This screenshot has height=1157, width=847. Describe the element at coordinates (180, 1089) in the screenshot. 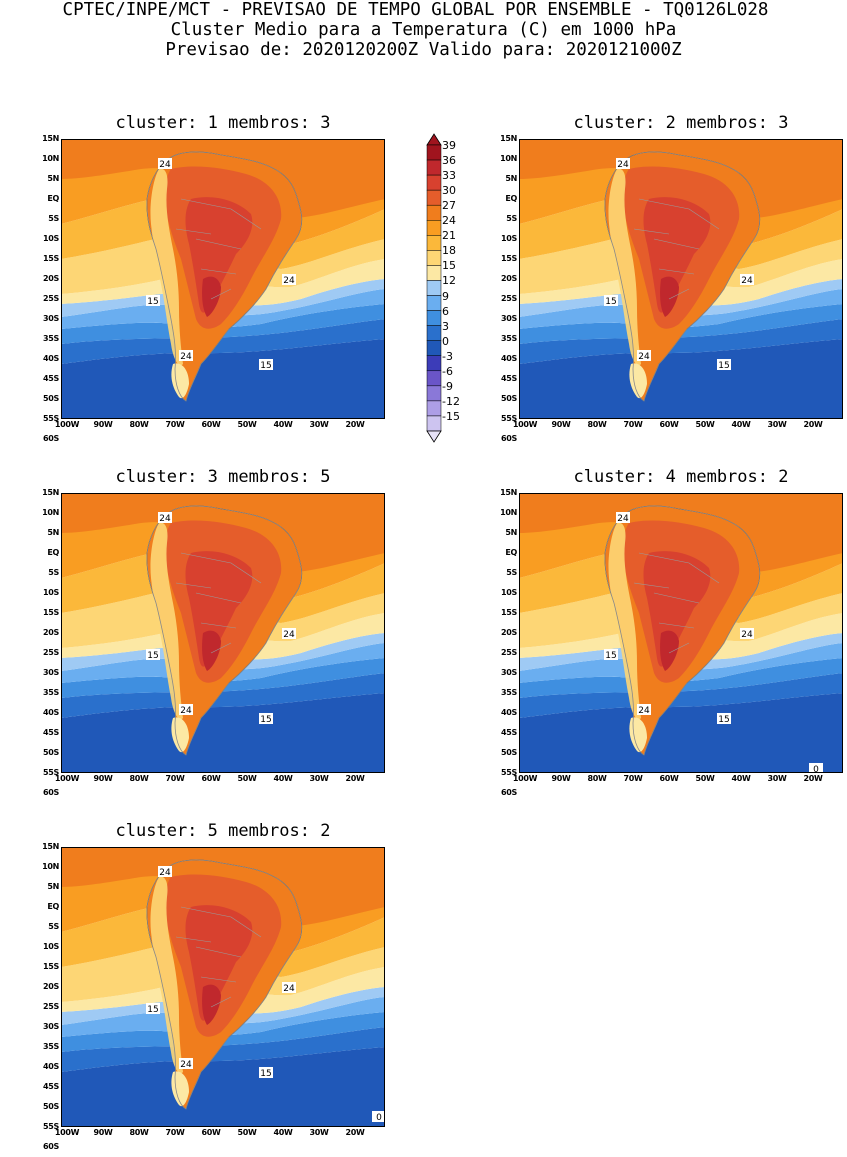

I see `patagonia-region` at that location.